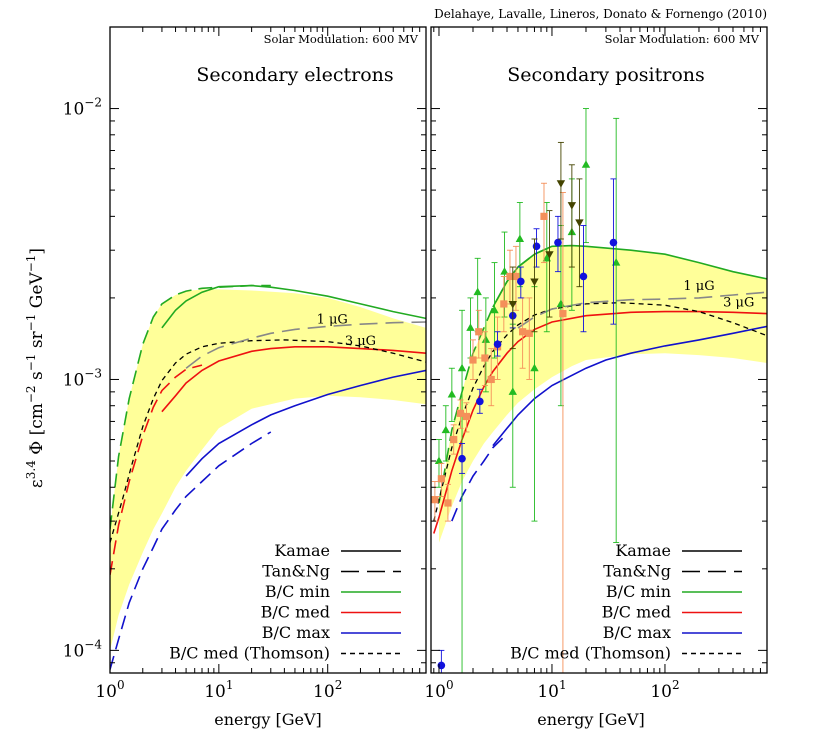  I want to click on y-axis-label: ε3.4 Φ [cm−2 s−1 sr−1 GeV−1], so click(35, 368).